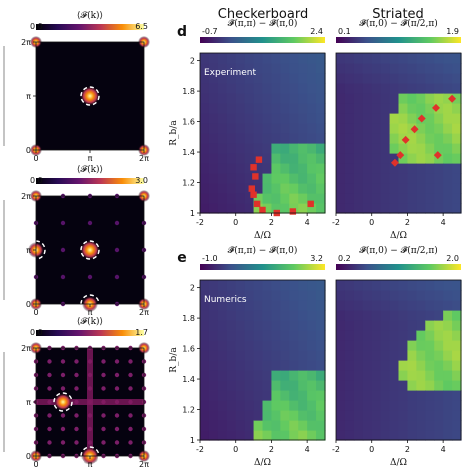 The height and width of the screenshot is (474, 474). What do you see at coordinates (452, 31) in the screenshot?
I see `colorbar-max: 1.9` at bounding box center [452, 31].